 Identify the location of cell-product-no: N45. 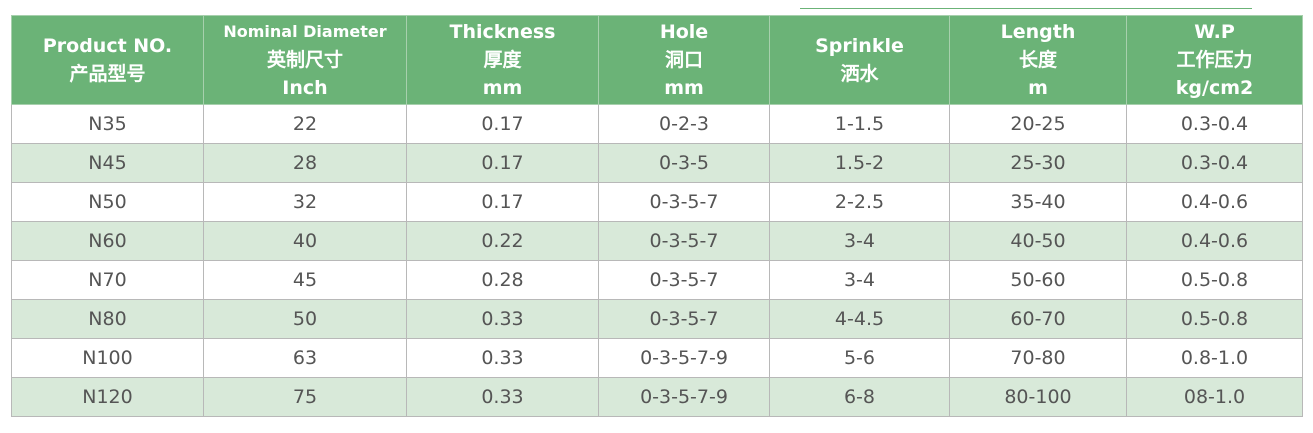
(107, 163).